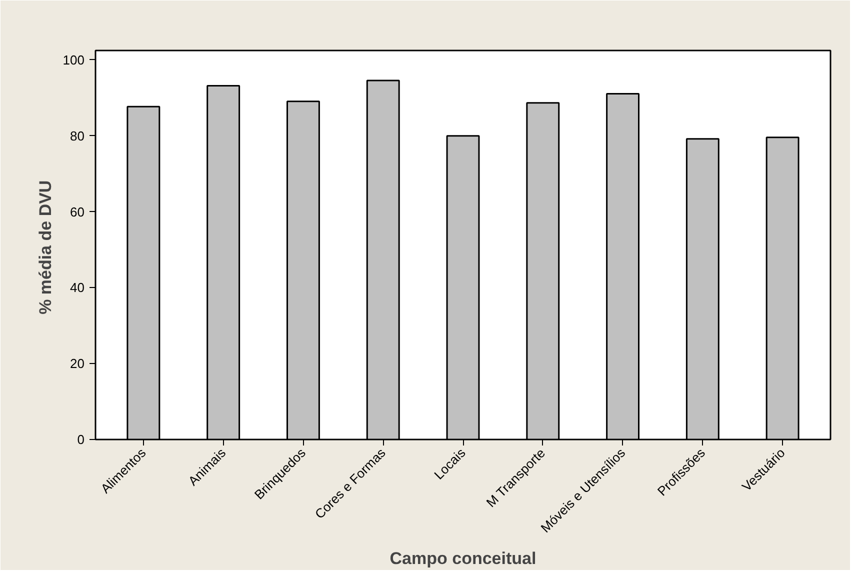 This screenshot has height=575, width=860. Describe the element at coordinates (77, 212) in the screenshot. I see `y-tick-label: 60` at that location.